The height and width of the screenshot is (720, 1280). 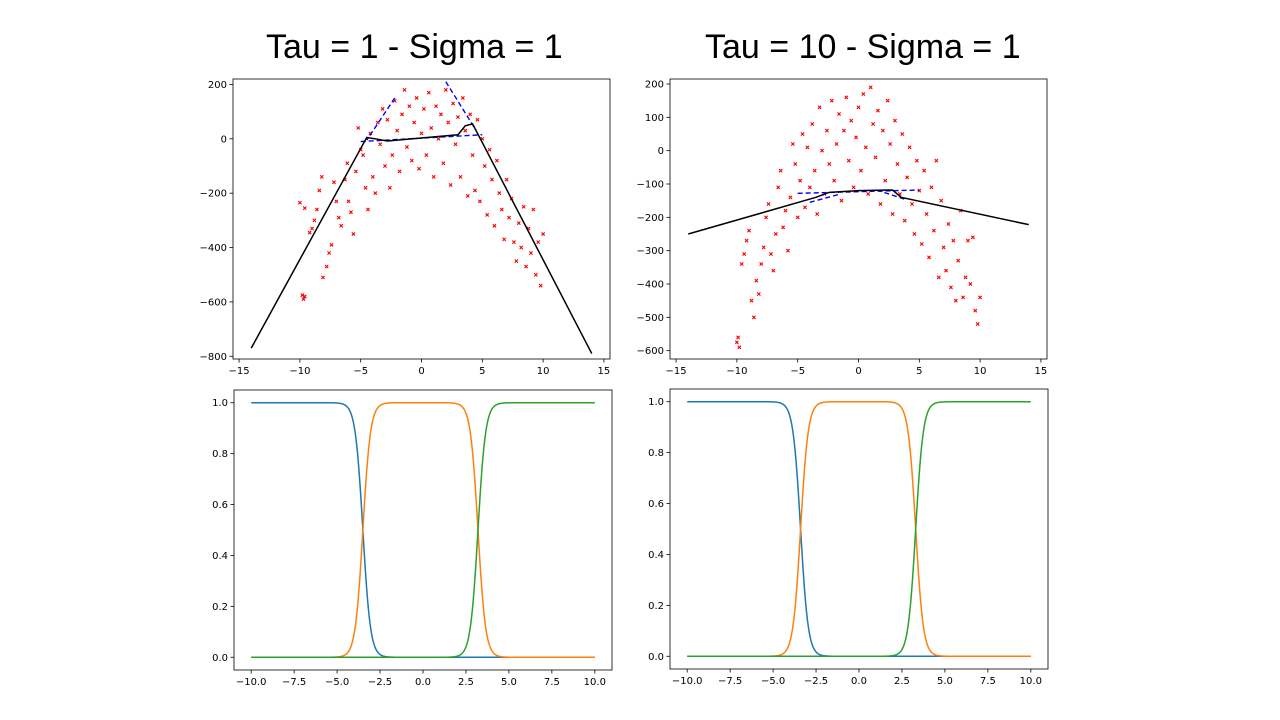 What do you see at coordinates (736, 371) in the screenshot?
I see `x-tick-label: −10` at bounding box center [736, 371].